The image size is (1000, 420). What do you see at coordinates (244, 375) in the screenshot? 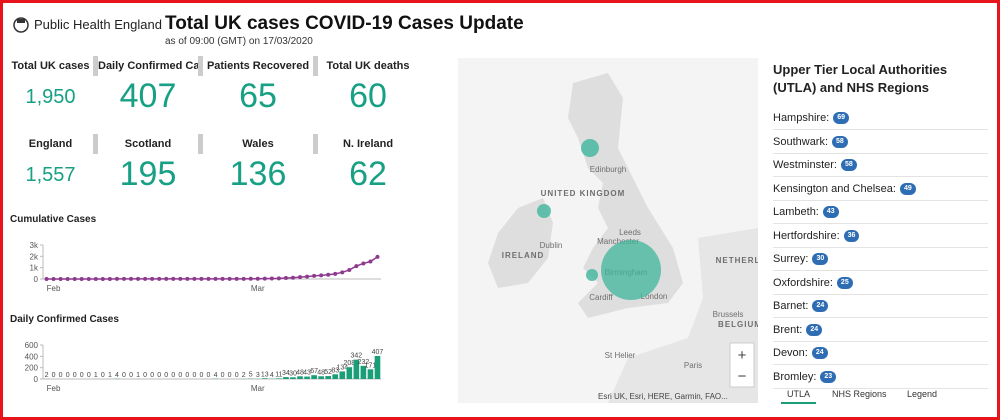
I see `data-label: 2` at bounding box center [244, 375].